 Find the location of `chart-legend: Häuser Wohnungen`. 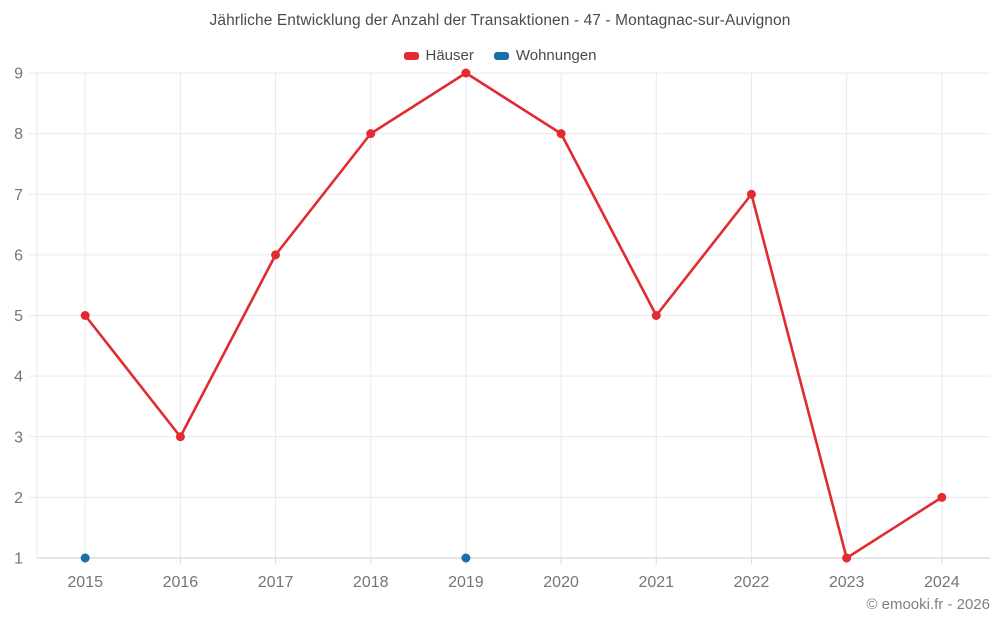

chart-legend: Häuser Wohnungen is located at coordinates (500, 55).